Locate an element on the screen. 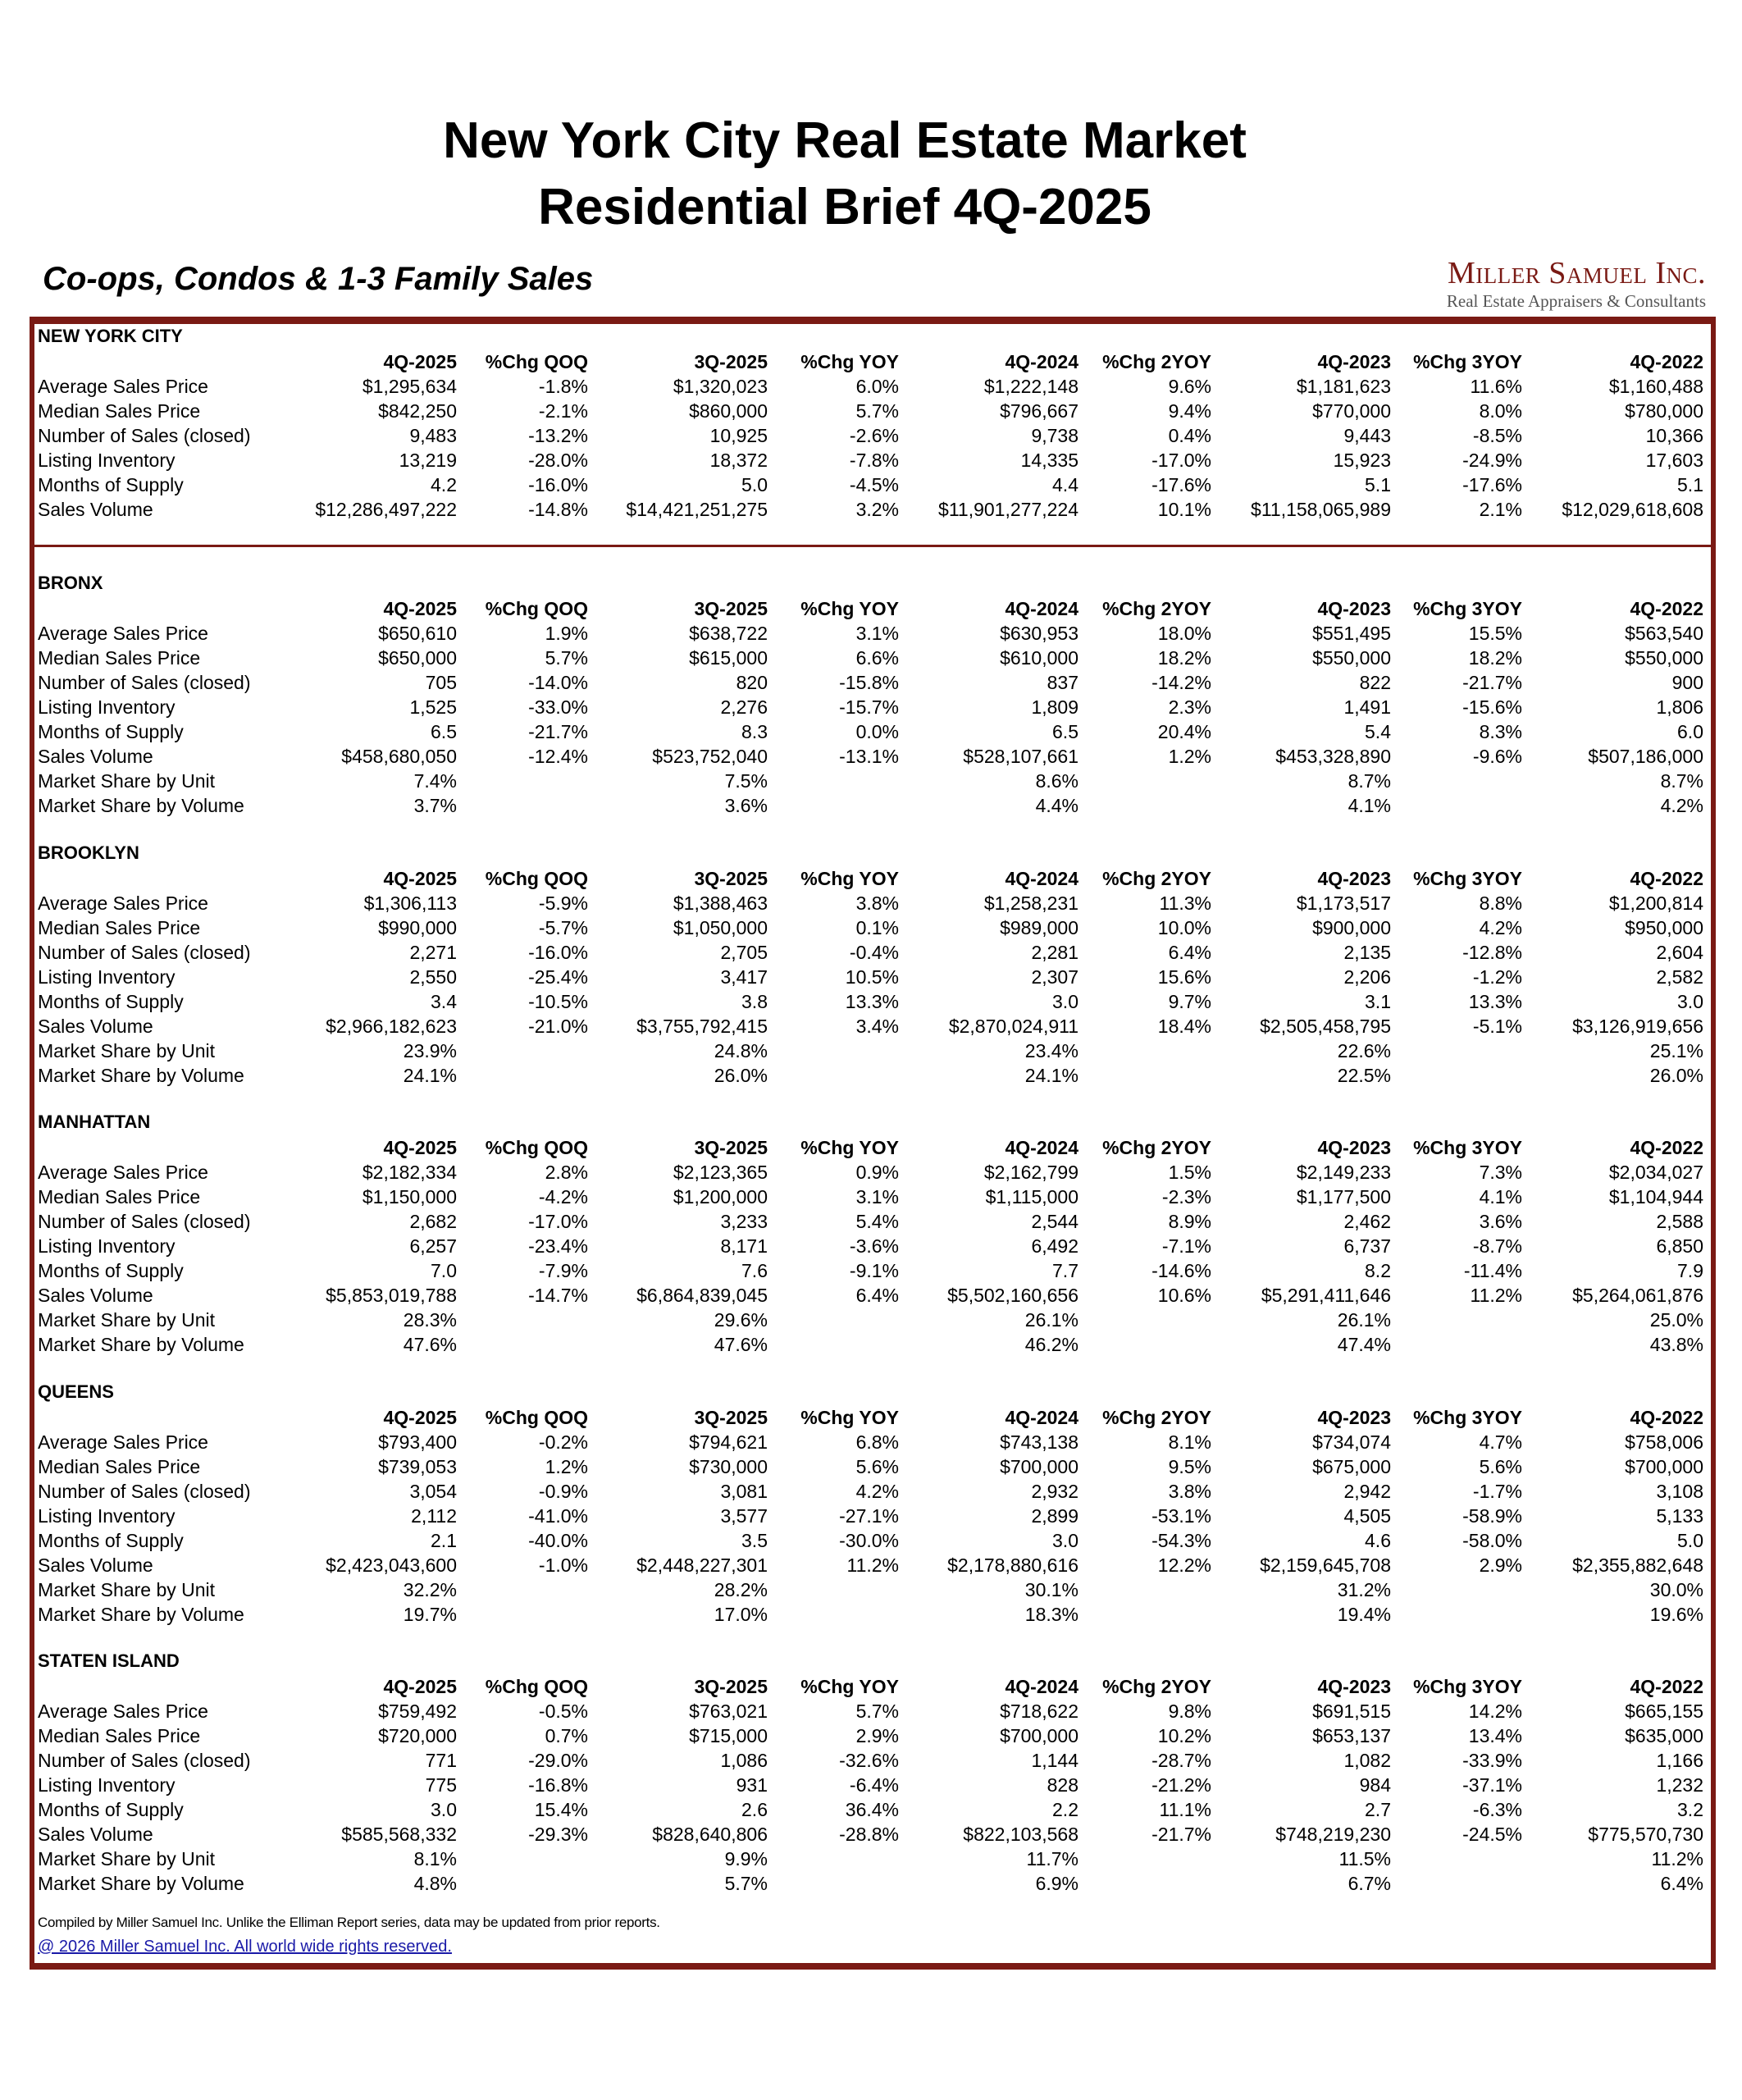 This screenshot has width=1742, height=2100. data-cell: 820 is located at coordinates (752, 683).